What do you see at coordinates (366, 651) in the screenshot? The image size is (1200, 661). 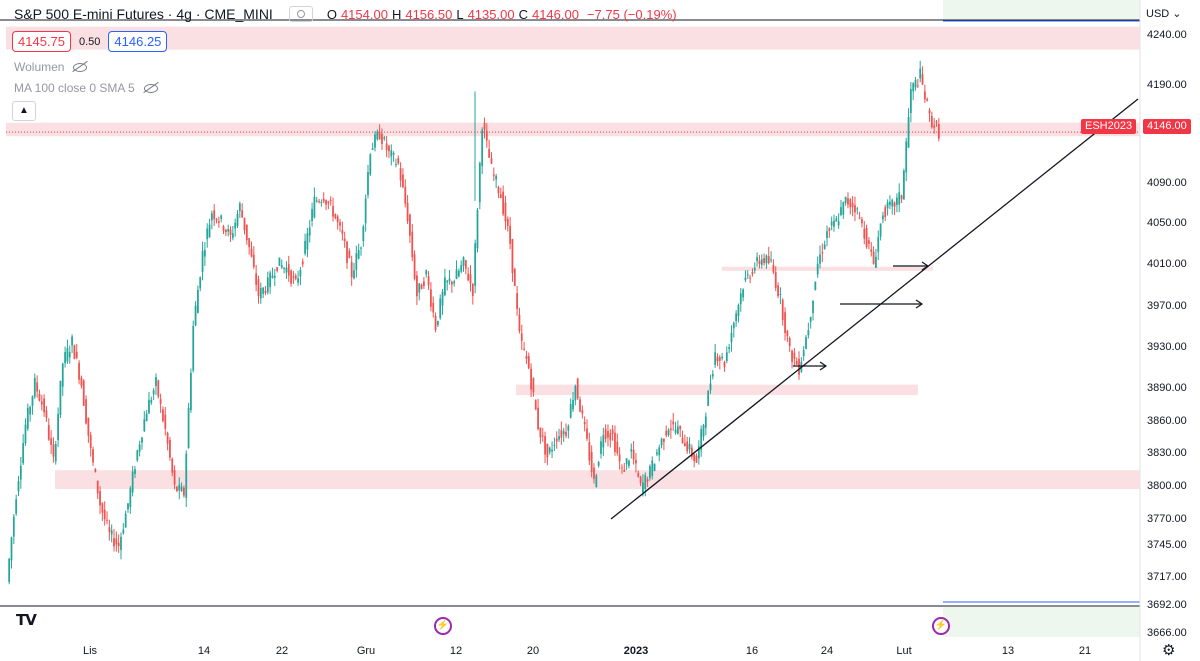 I see `time-axis-label: Gru` at bounding box center [366, 651].